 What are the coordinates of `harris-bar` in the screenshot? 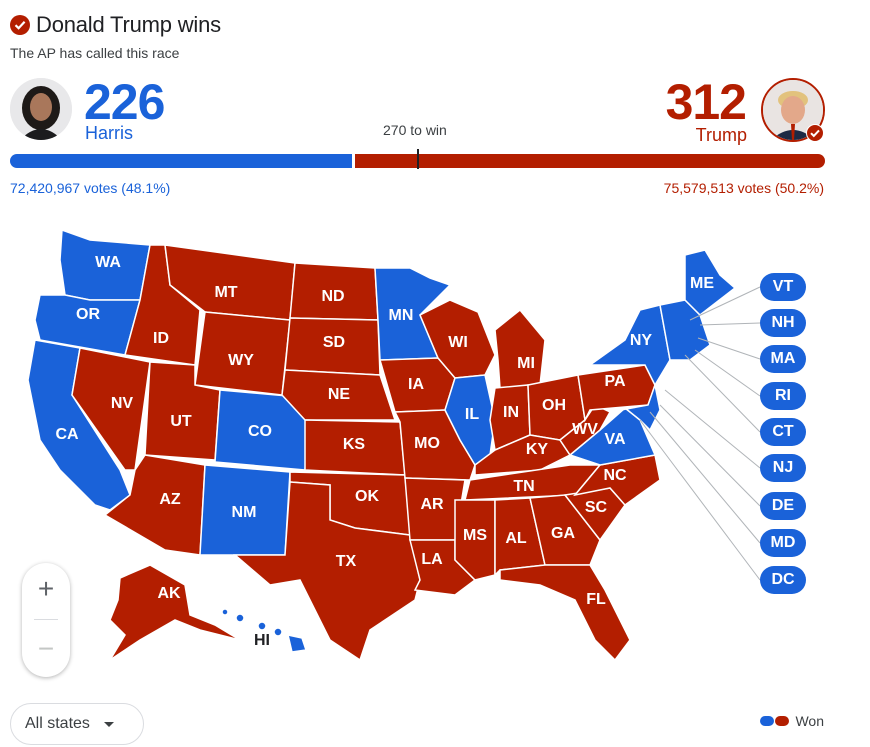 It's located at (181, 161).